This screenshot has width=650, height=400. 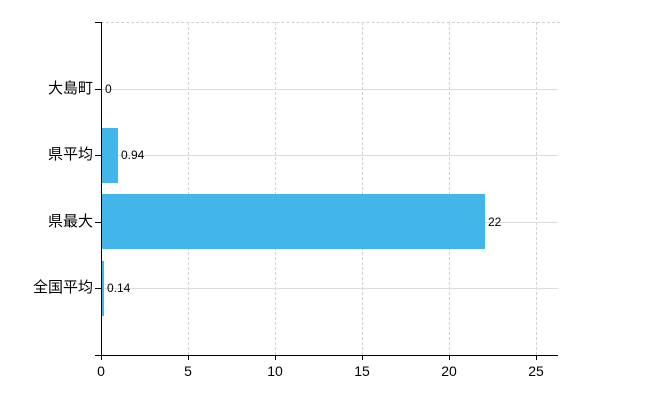 What do you see at coordinates (70, 88) in the screenshot?
I see `category-label: 大島町` at bounding box center [70, 88].